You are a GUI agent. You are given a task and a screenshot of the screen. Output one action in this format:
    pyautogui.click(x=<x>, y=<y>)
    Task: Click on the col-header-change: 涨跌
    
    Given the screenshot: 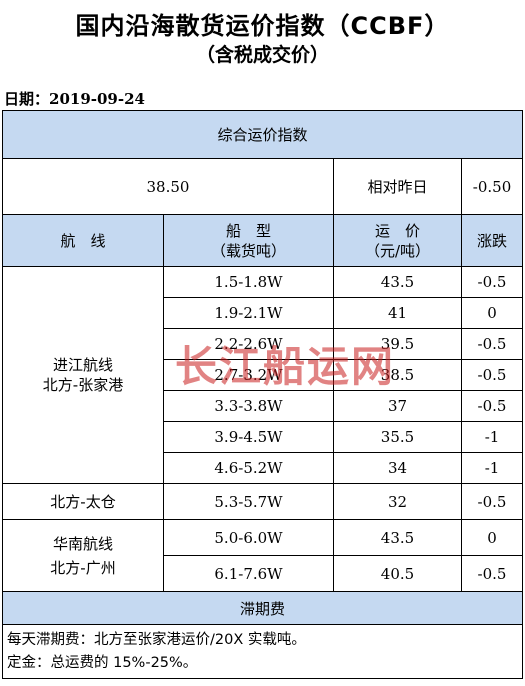 What is the action you would take?
    pyautogui.click(x=492, y=240)
    